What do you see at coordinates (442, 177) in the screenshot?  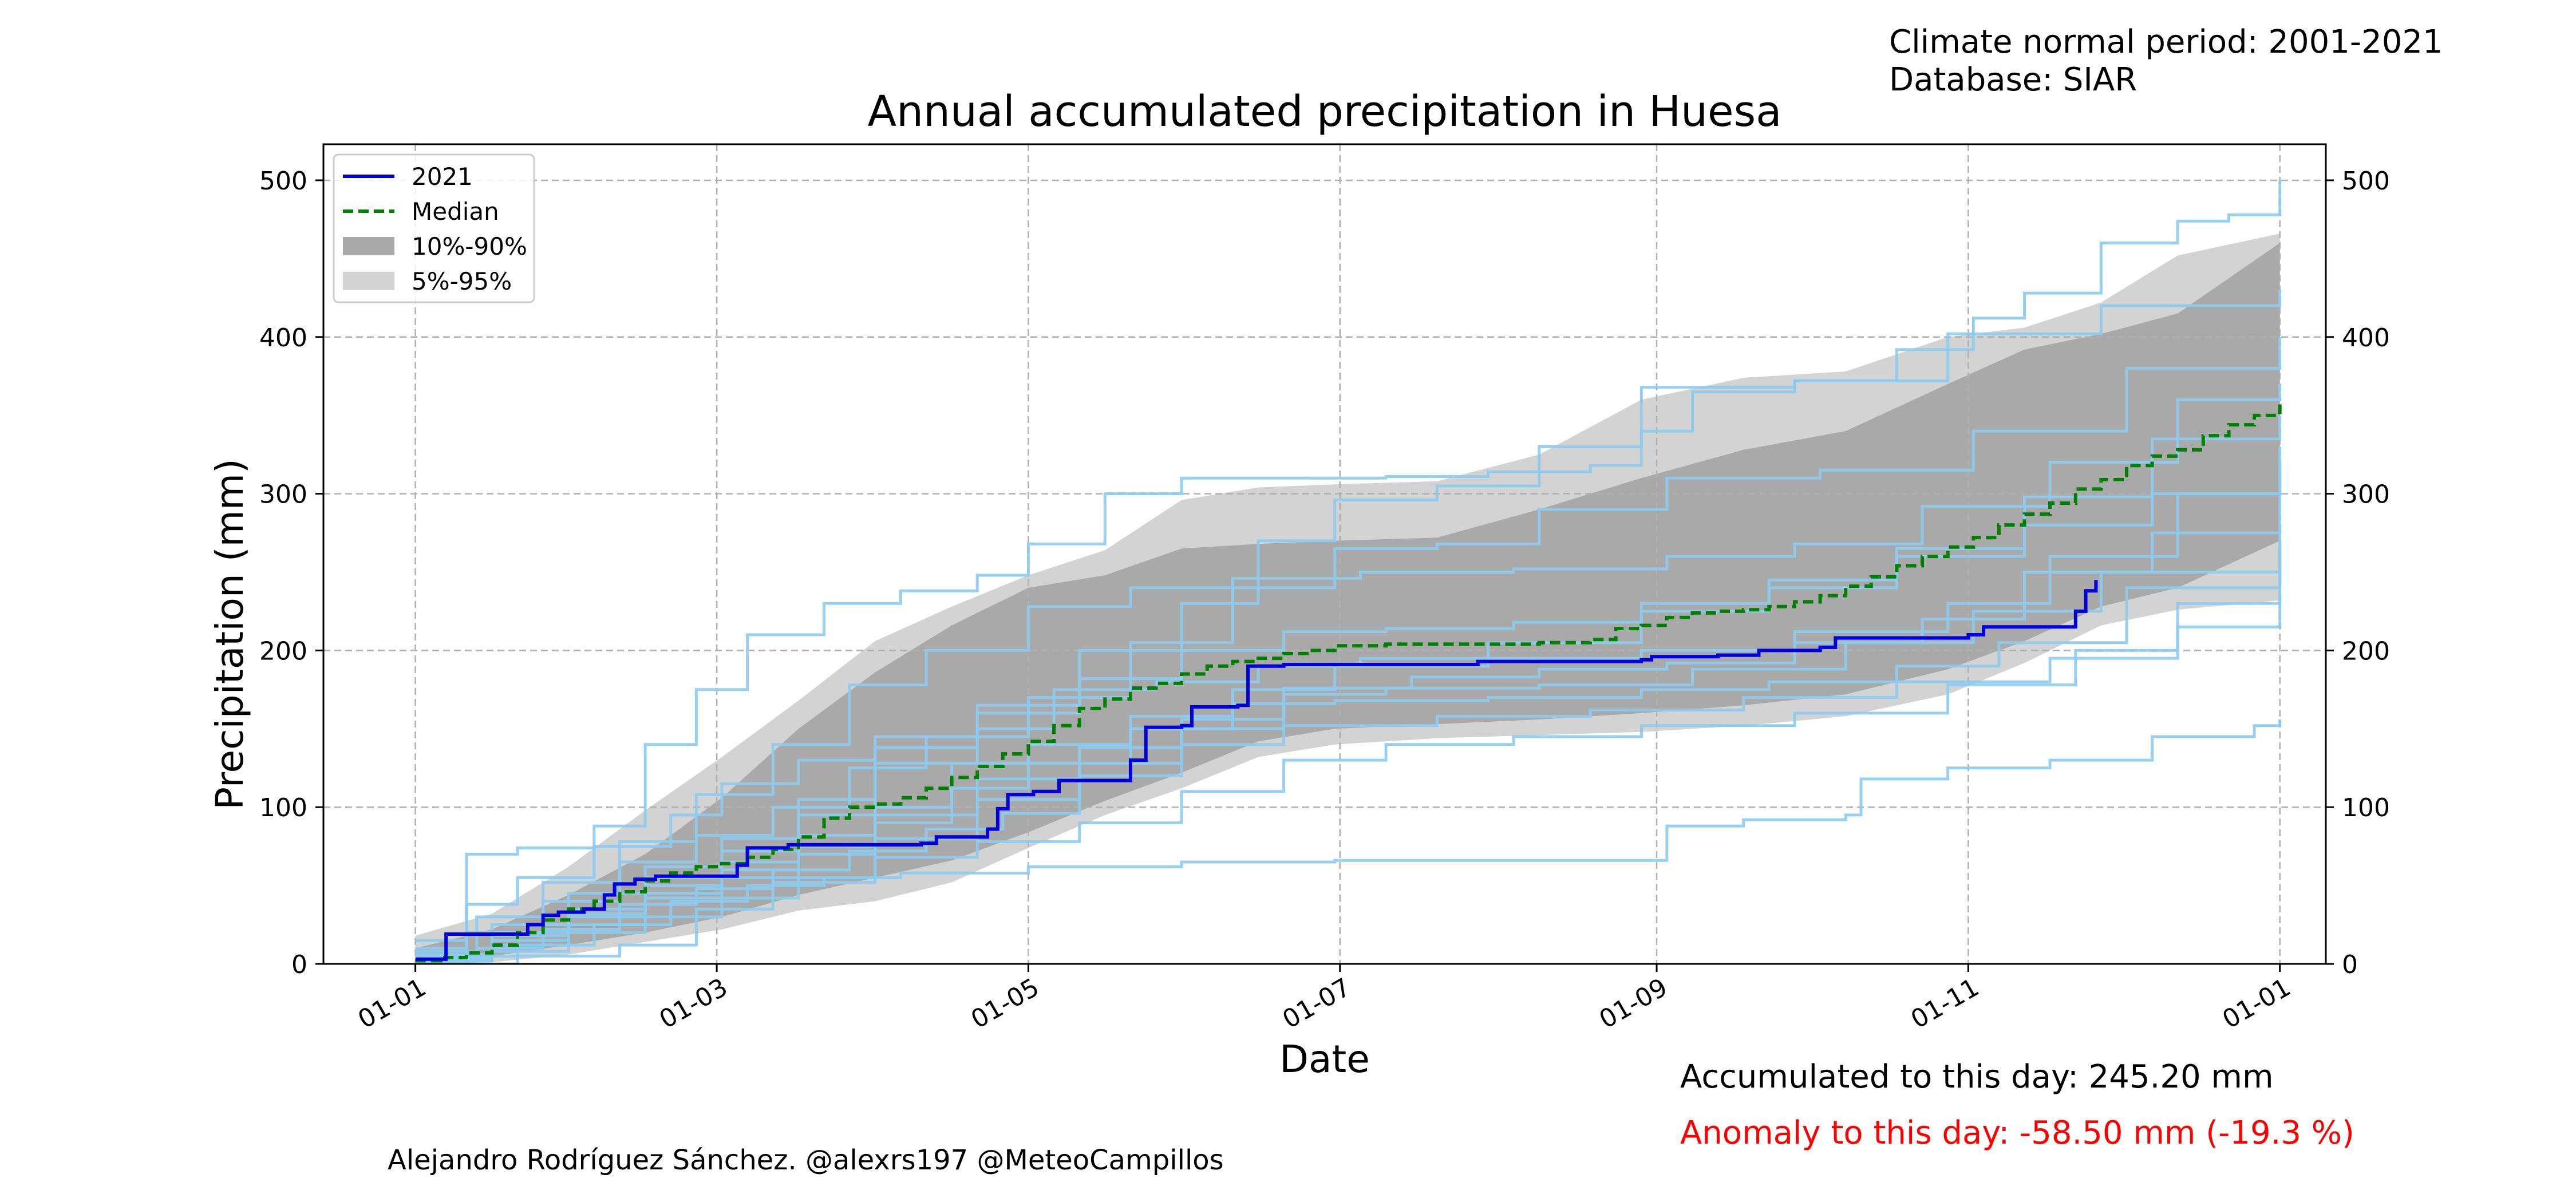 I see `legend-label-0: 2021` at bounding box center [442, 177].